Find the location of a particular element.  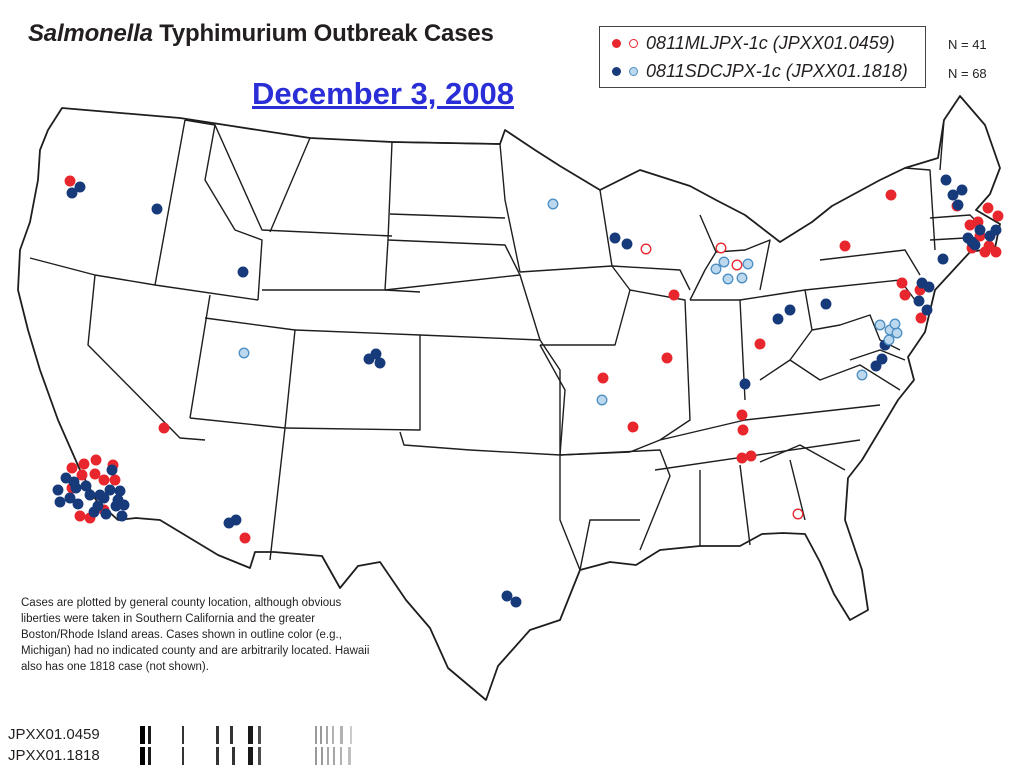

title-rest: Typhimurium Outbreak Cases is located at coordinates (326, 33).